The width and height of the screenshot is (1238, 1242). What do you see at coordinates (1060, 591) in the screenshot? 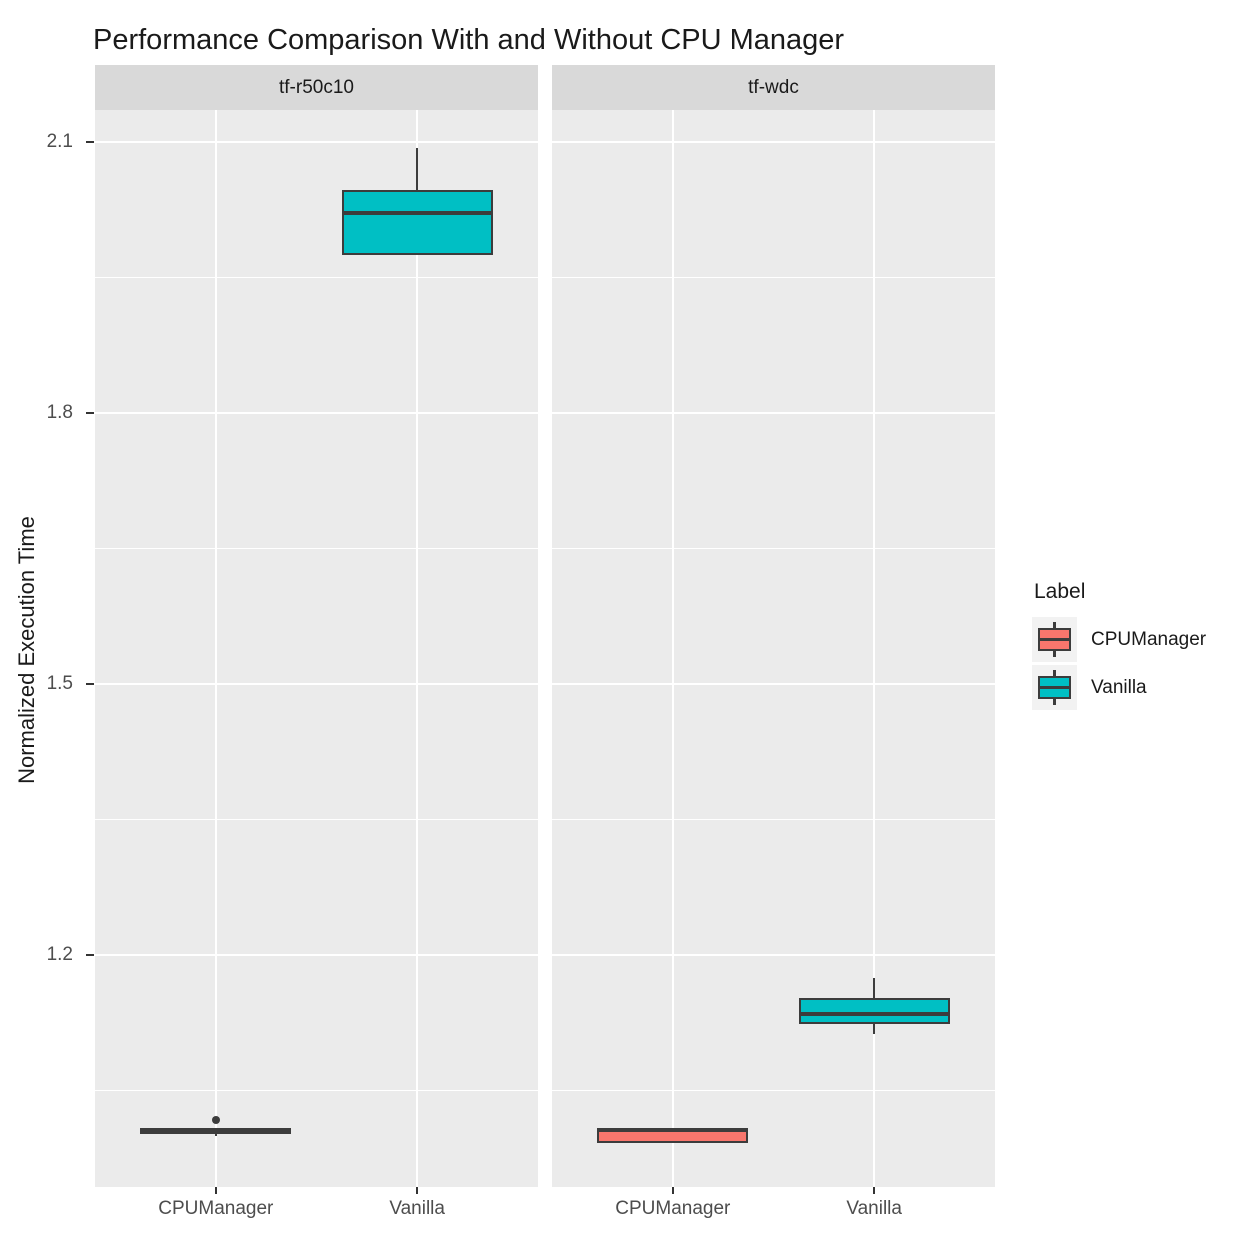
I see `legend-title: Label` at bounding box center [1060, 591].